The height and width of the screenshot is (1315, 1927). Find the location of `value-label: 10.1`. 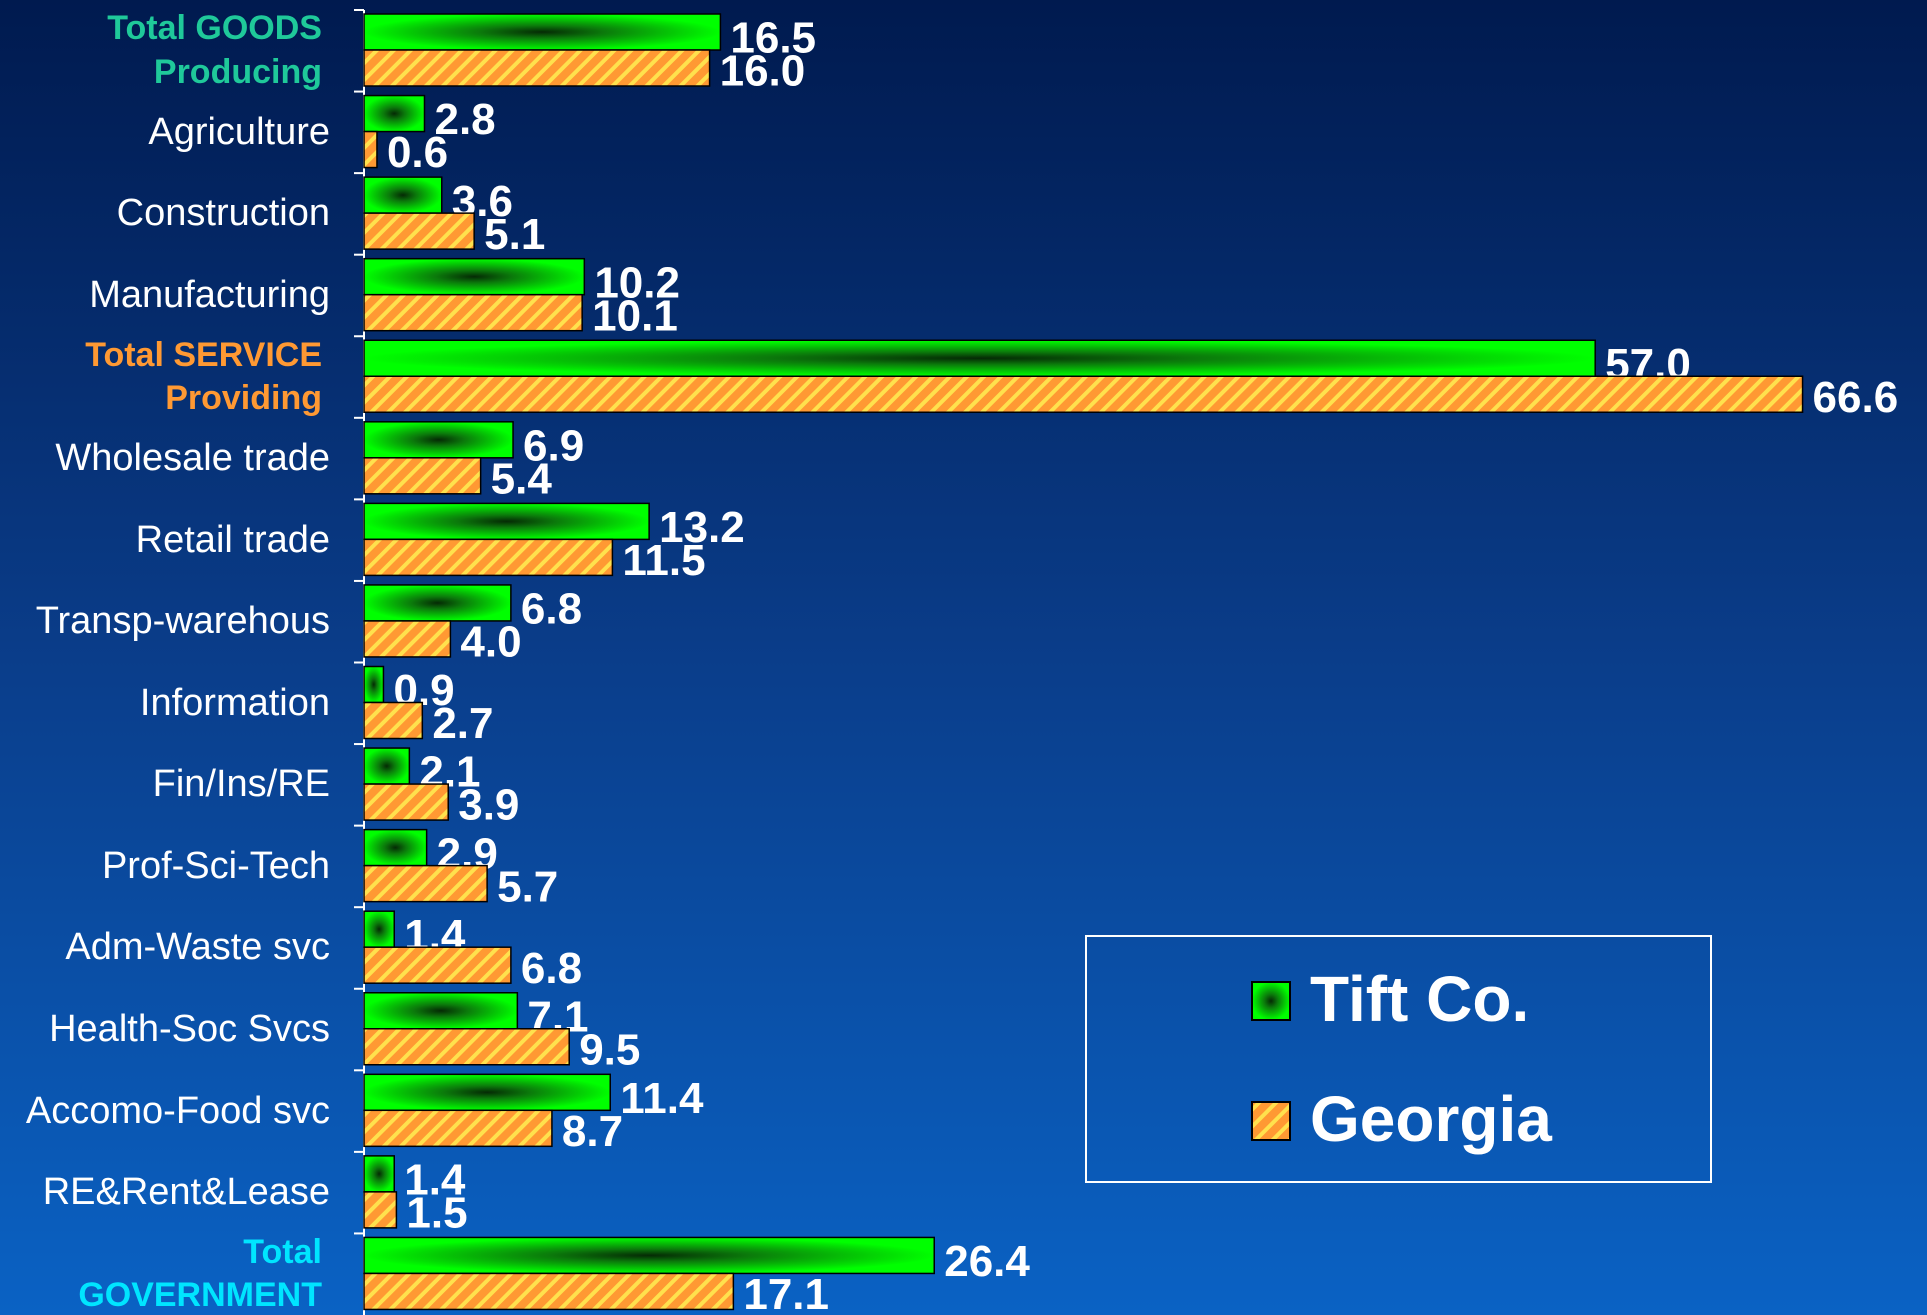

value-label: 10.1 is located at coordinates (635, 315).